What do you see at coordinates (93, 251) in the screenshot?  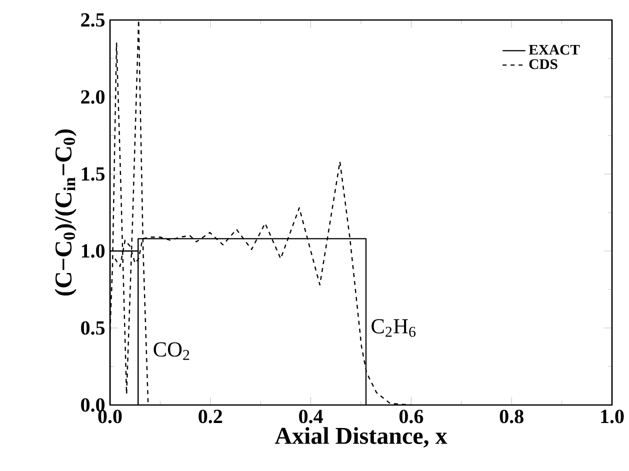 I see `y-tick-label: 1.0` at bounding box center [93, 251].